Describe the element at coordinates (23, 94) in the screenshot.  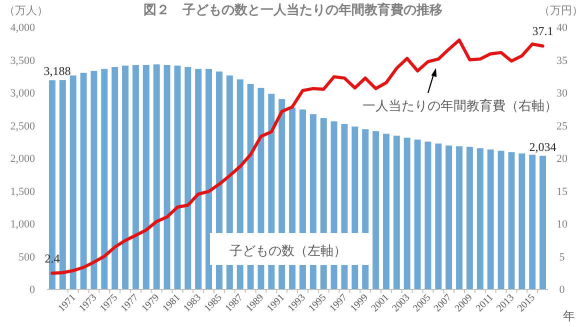
I see `y-tick-label: 3,000` at that location.